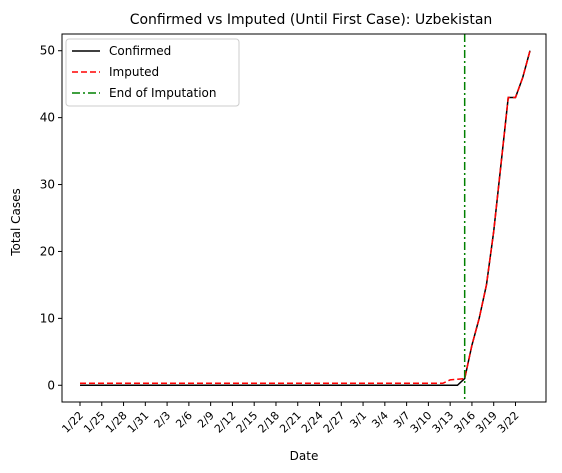  I want to click on y-tick-label: 50, so click(47, 51).